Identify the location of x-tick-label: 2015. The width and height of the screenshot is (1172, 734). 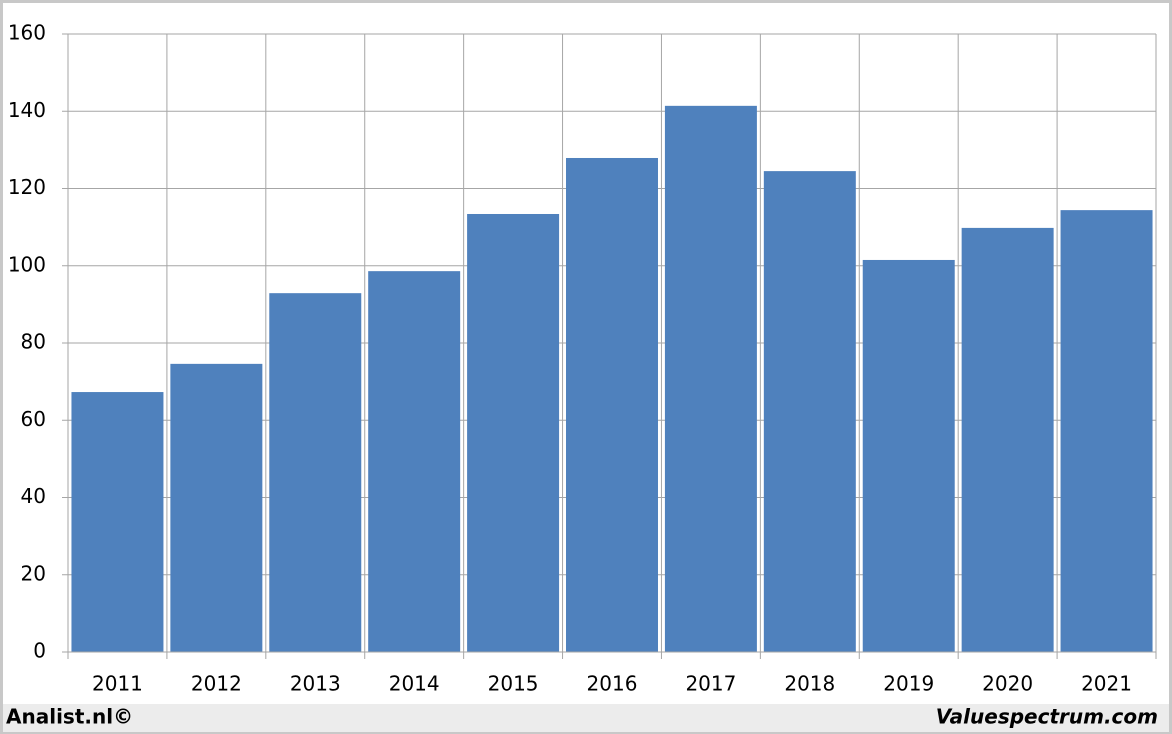
(513, 684).